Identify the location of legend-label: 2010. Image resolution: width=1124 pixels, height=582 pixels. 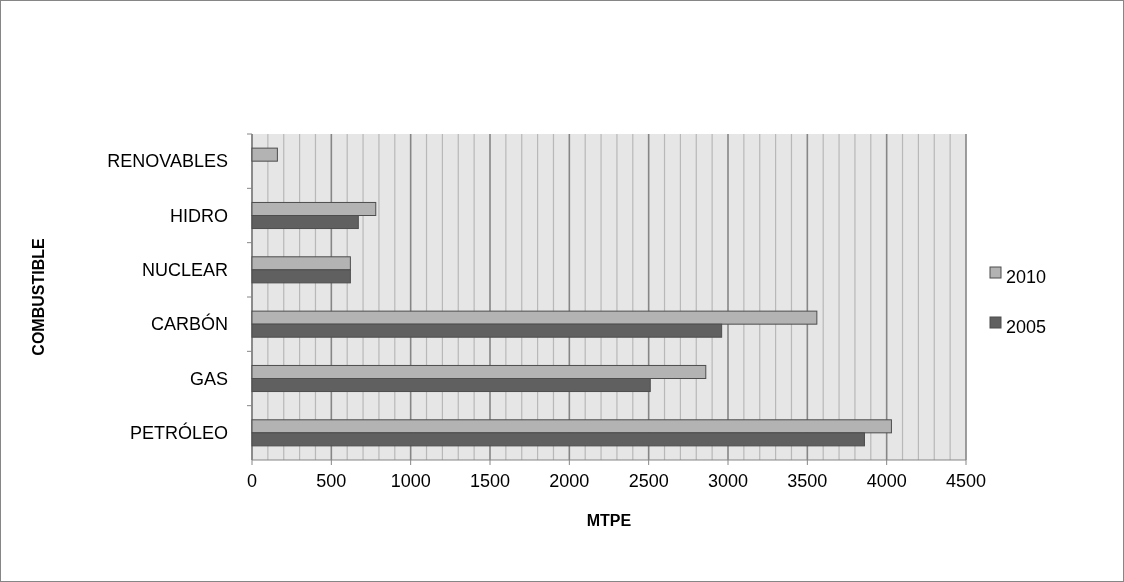
(1026, 276).